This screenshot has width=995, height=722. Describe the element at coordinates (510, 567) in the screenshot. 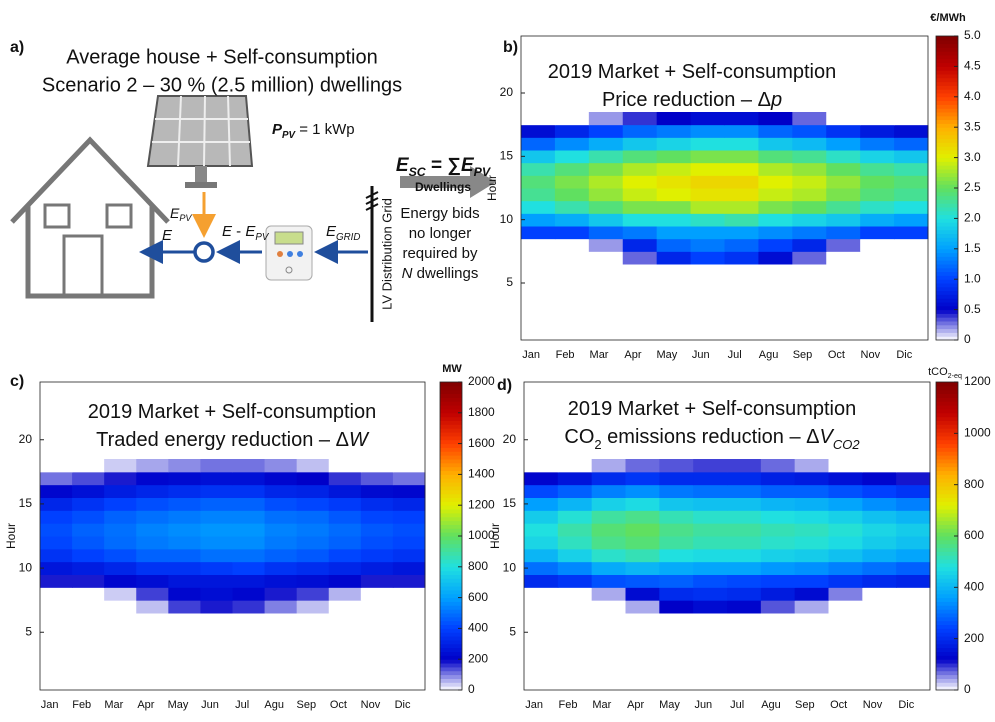

I see `y-tick-label: 10` at that location.